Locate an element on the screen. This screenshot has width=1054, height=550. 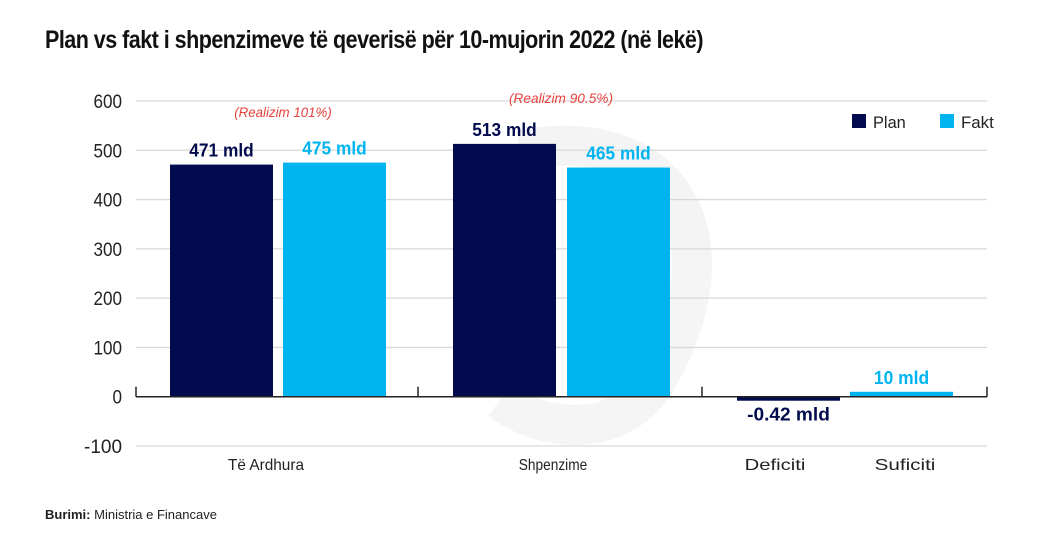
realization-annotation: (Realizim 101%) is located at coordinates (283, 112).